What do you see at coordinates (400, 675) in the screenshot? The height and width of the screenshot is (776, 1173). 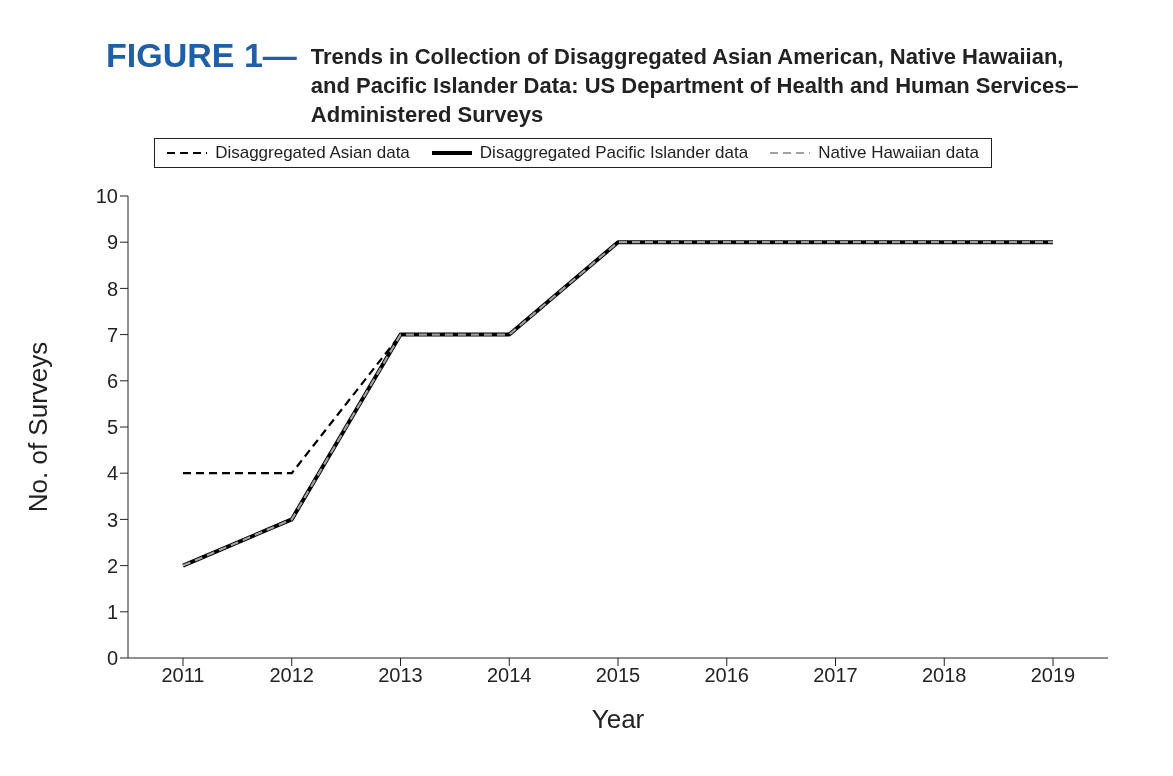 I see `x-tick-label: 2013` at bounding box center [400, 675].